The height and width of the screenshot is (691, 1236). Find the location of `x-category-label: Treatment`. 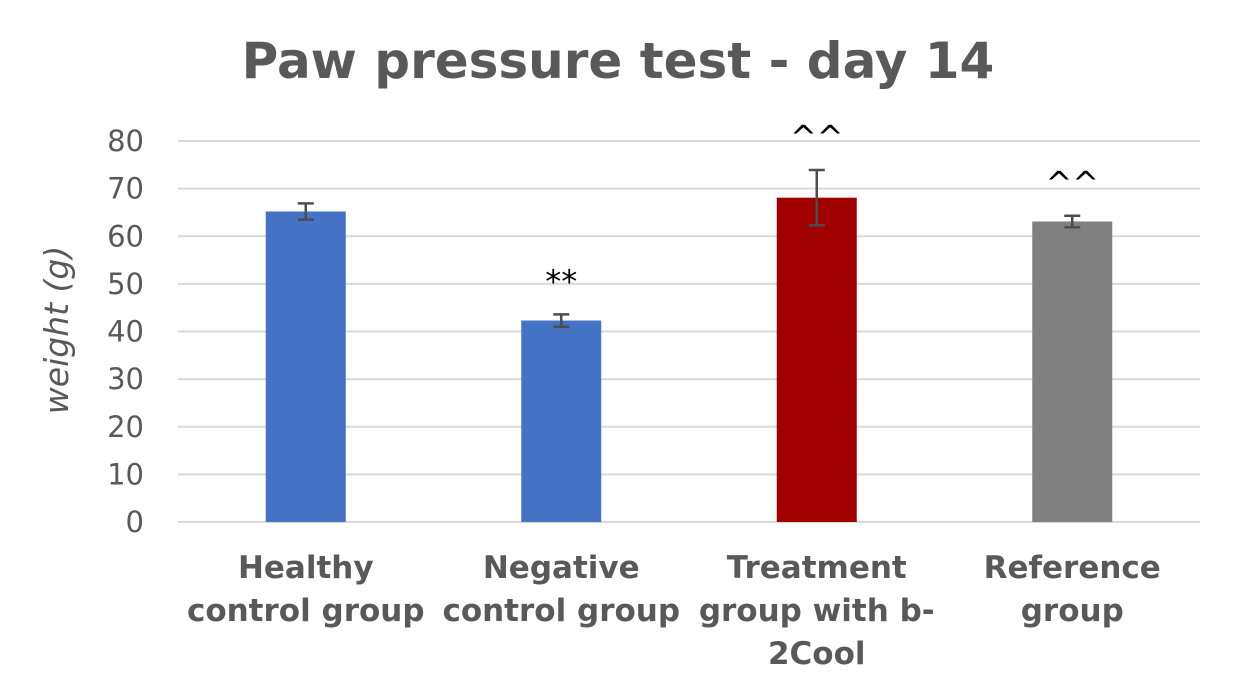

x-category-label: Treatment is located at coordinates (817, 568).